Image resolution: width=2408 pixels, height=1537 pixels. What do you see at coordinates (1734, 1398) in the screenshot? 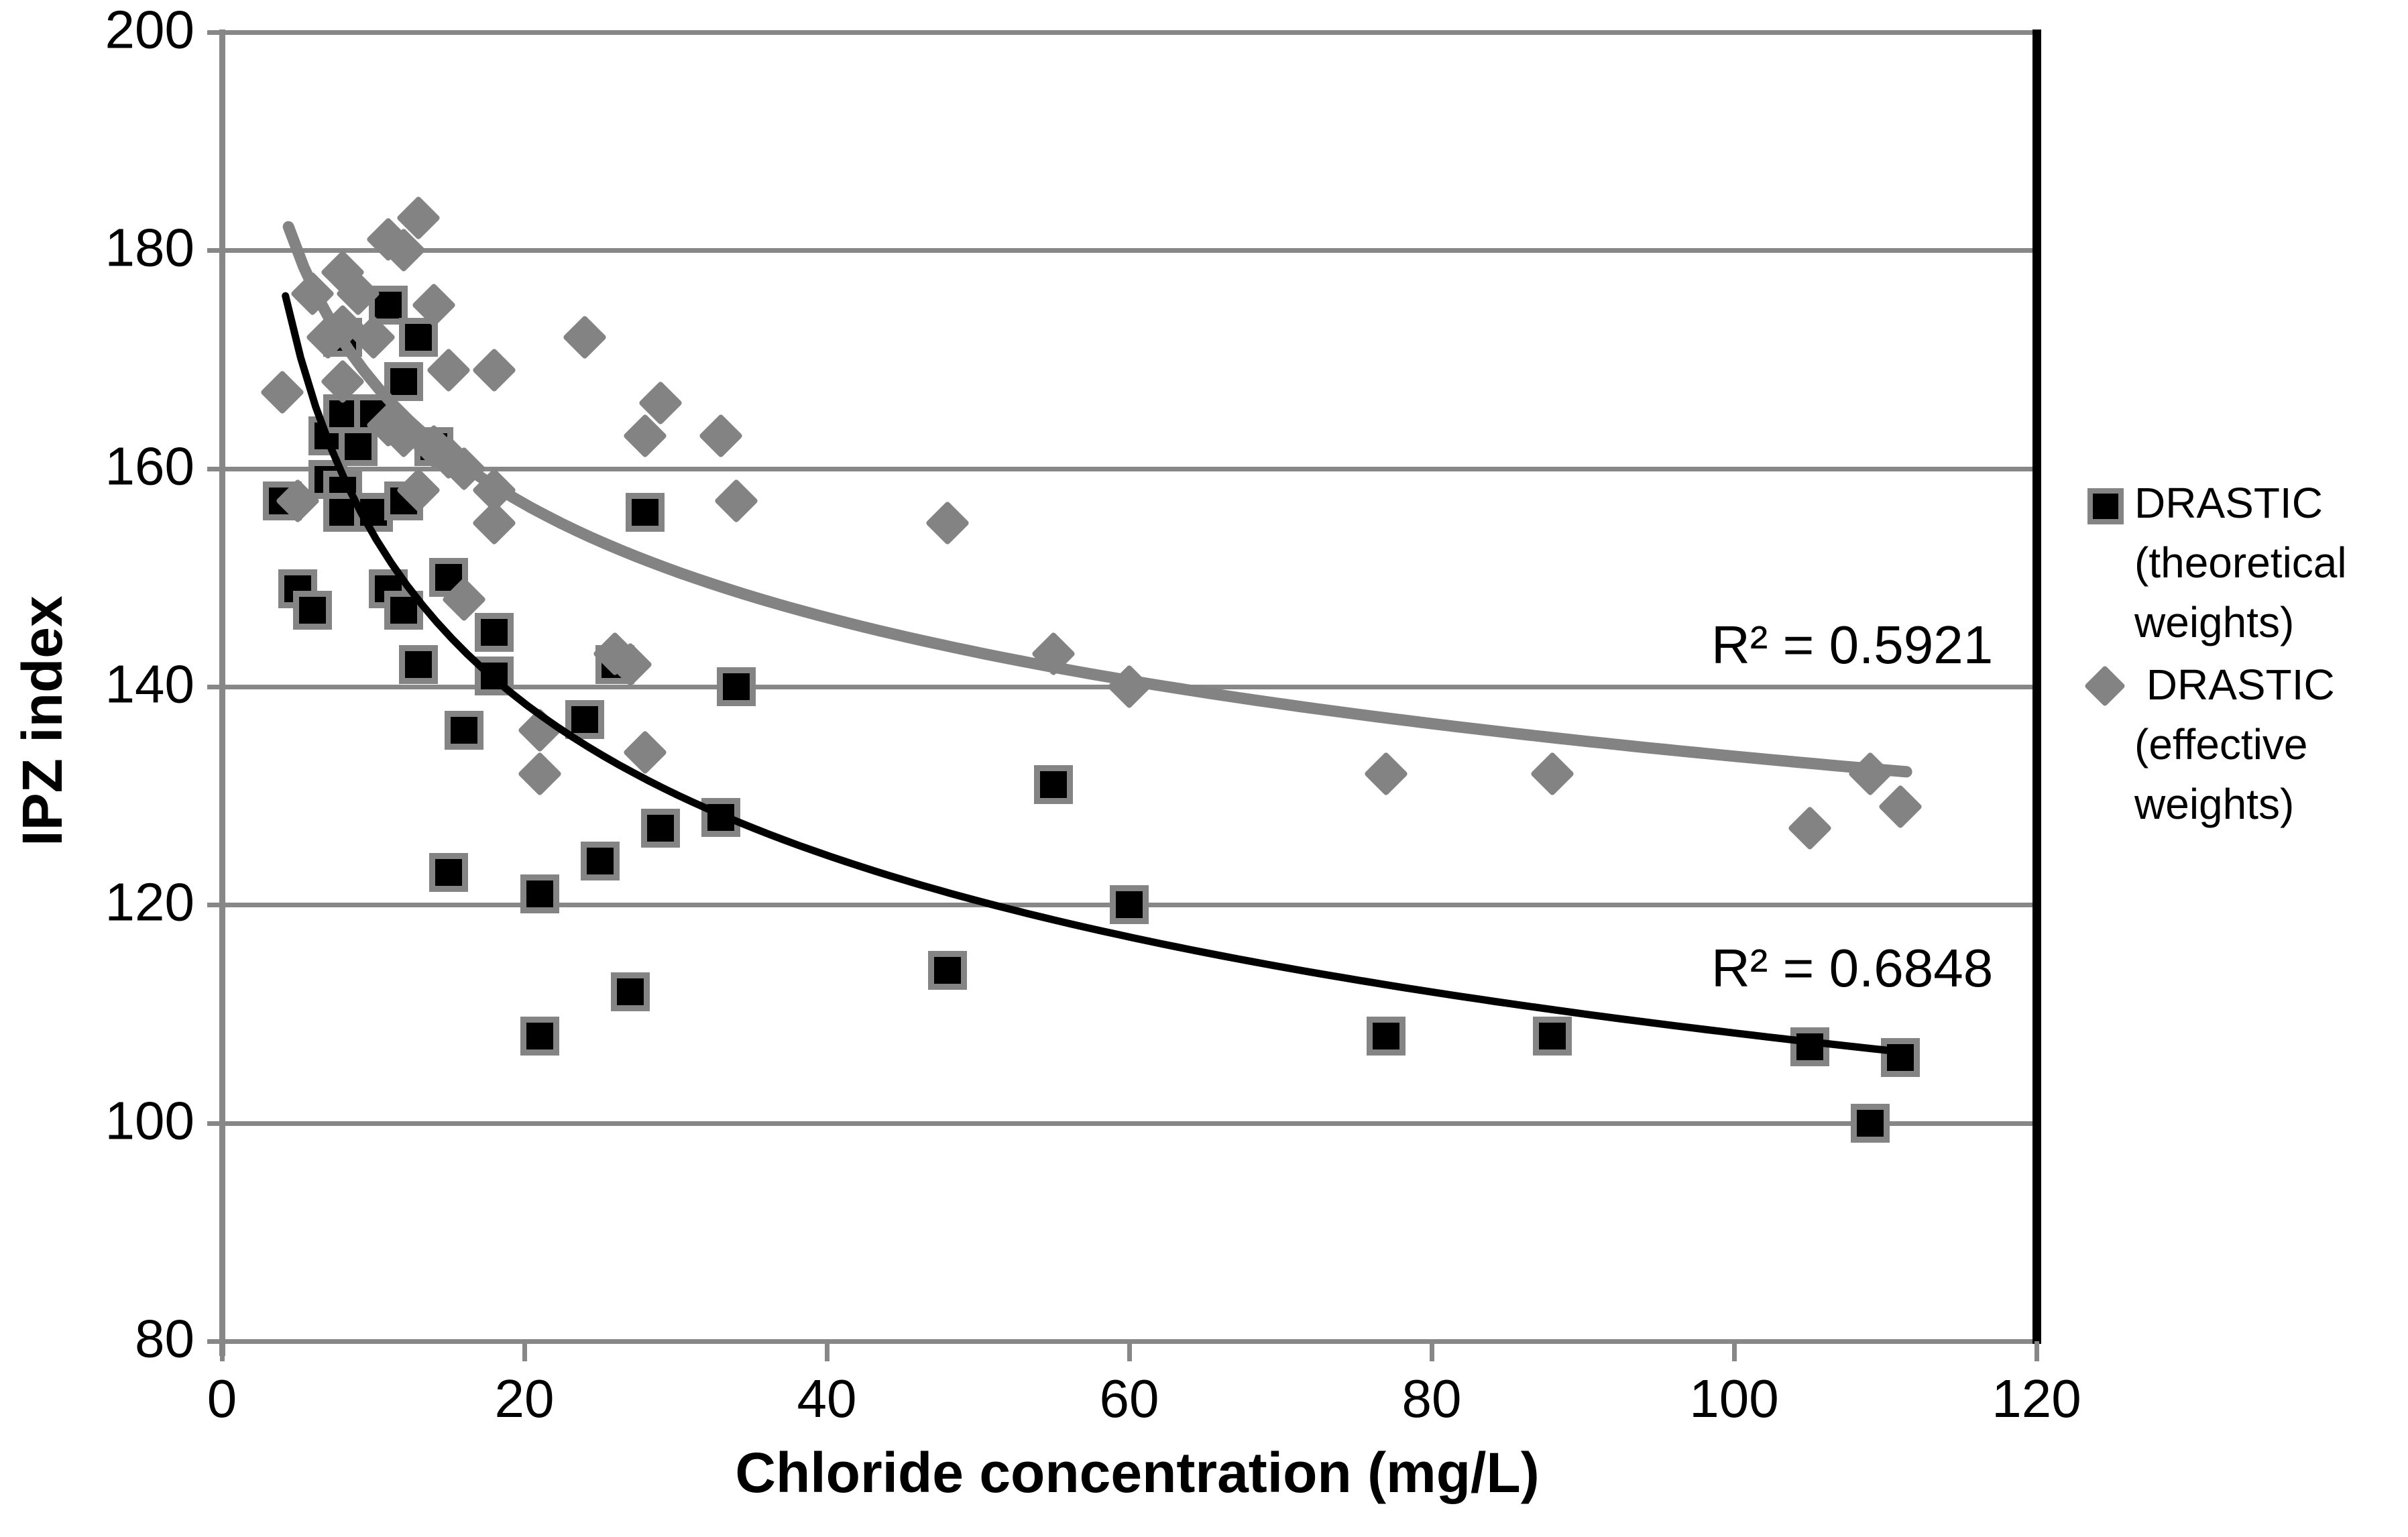
I see `x-tick-label-100: 100` at bounding box center [1734, 1398].